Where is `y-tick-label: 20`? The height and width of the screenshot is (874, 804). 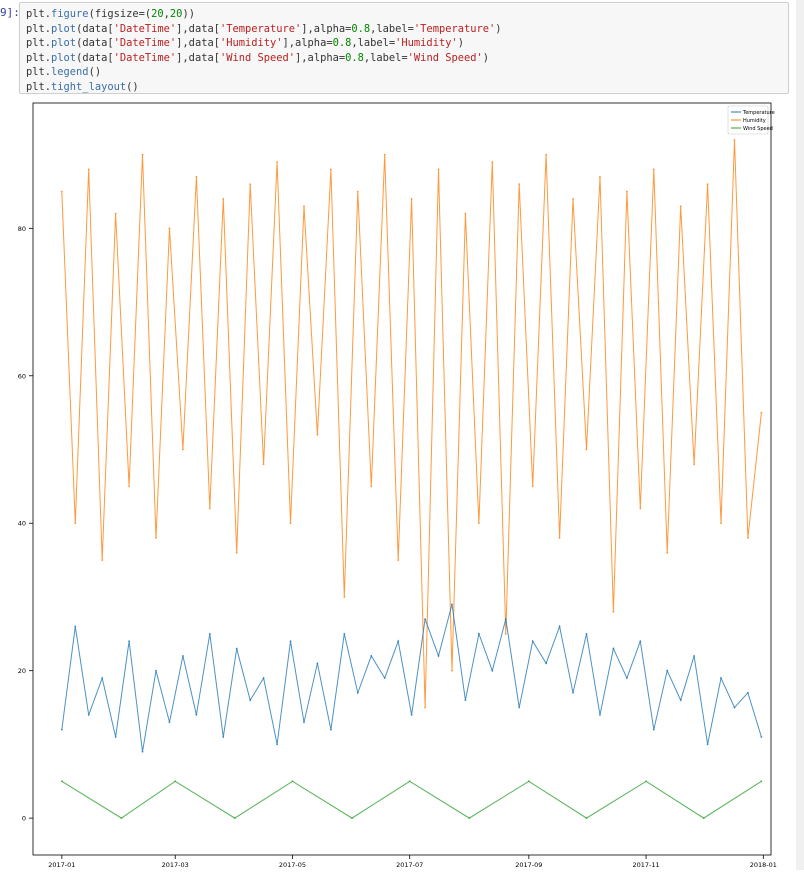
y-tick-label: 20 is located at coordinates (22, 671).